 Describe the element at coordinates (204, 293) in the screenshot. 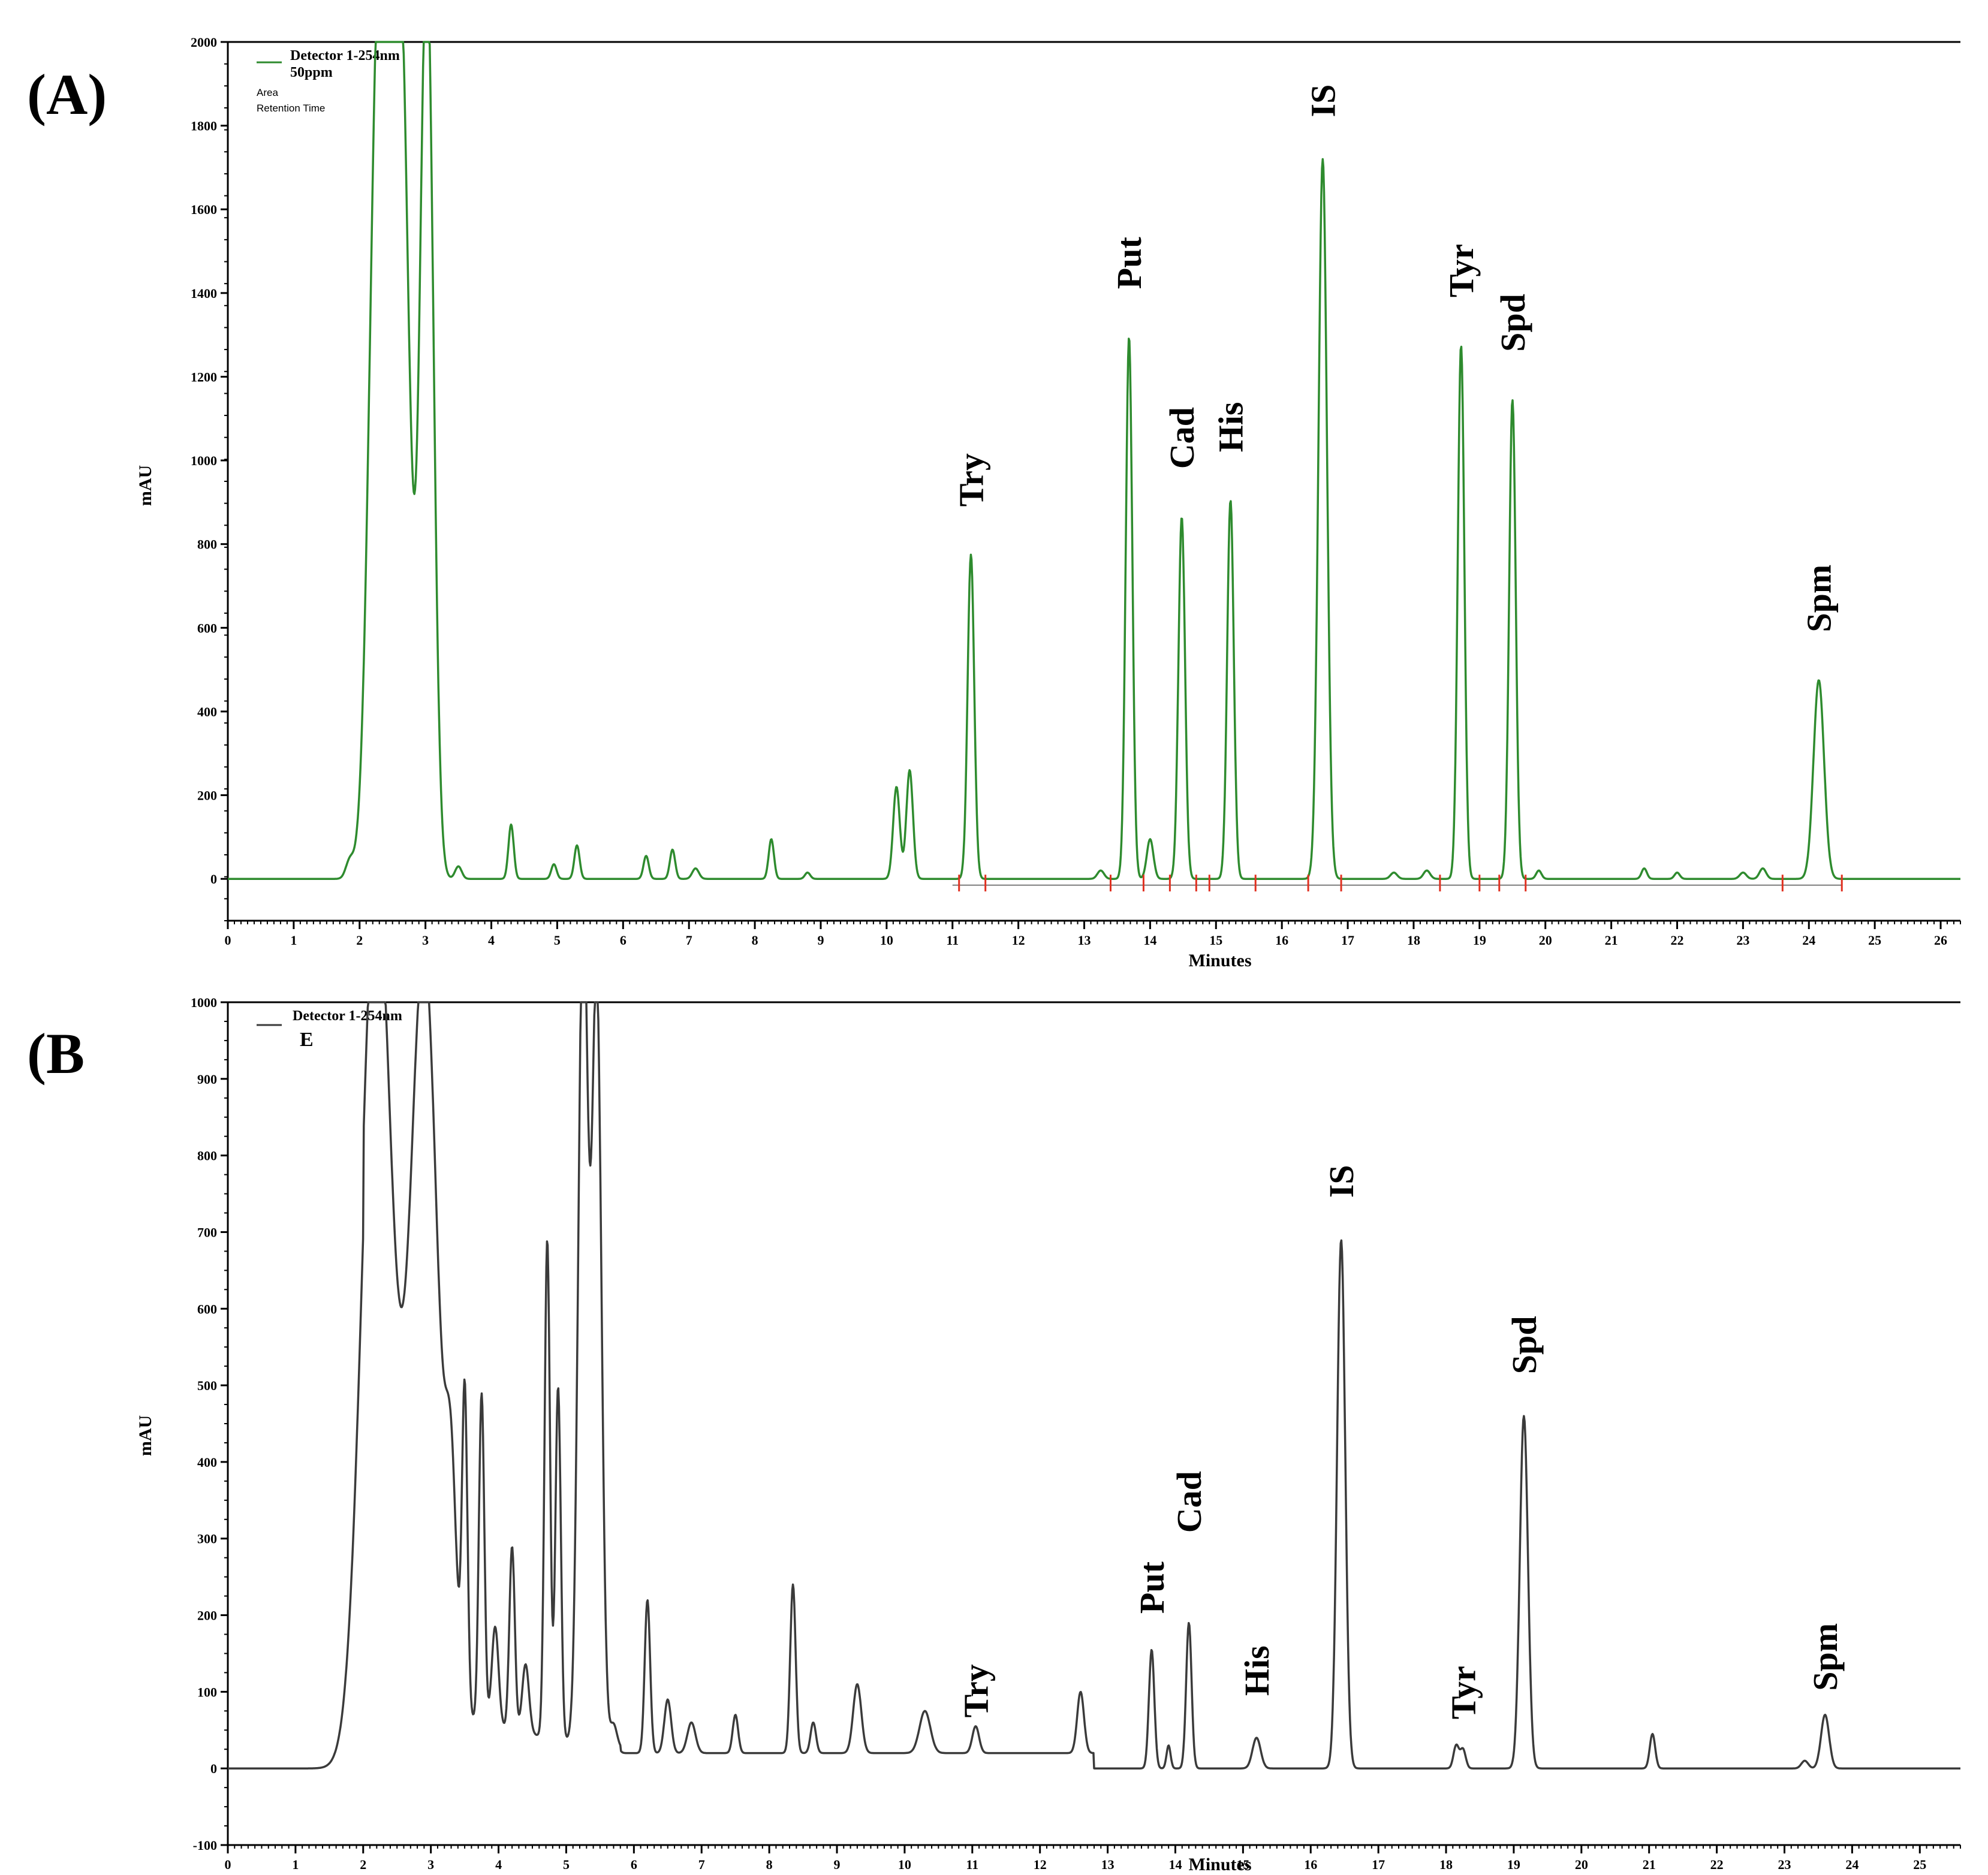

I see `y-tick-label: 1400` at that location.